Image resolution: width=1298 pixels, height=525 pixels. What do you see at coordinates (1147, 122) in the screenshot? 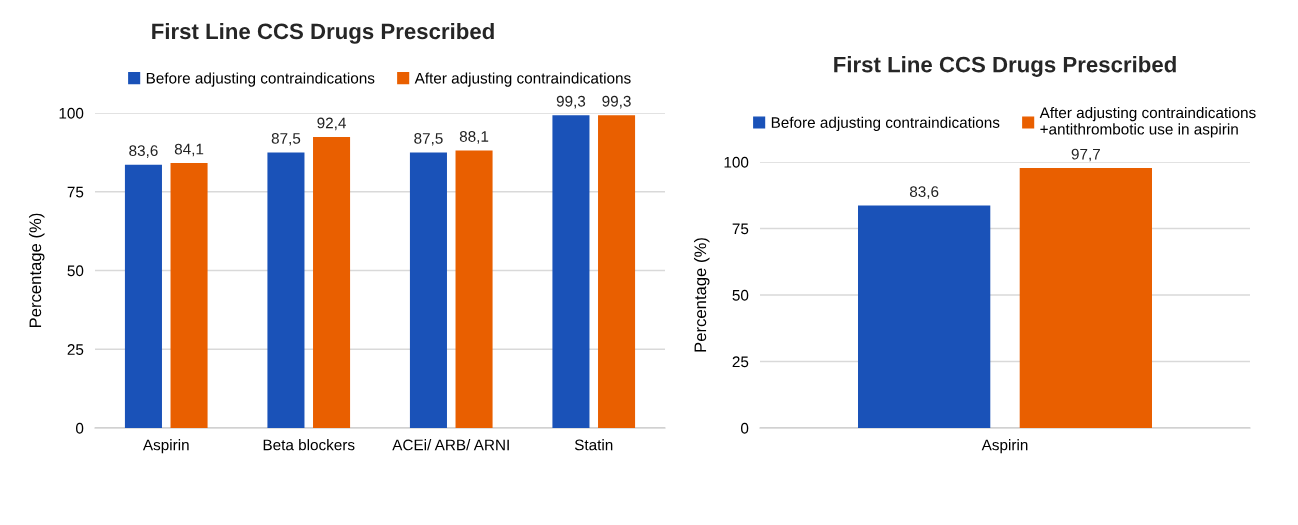
I see `legend-label: After adjusting contraindications +antithrombotic use in aspirin` at bounding box center [1147, 122].